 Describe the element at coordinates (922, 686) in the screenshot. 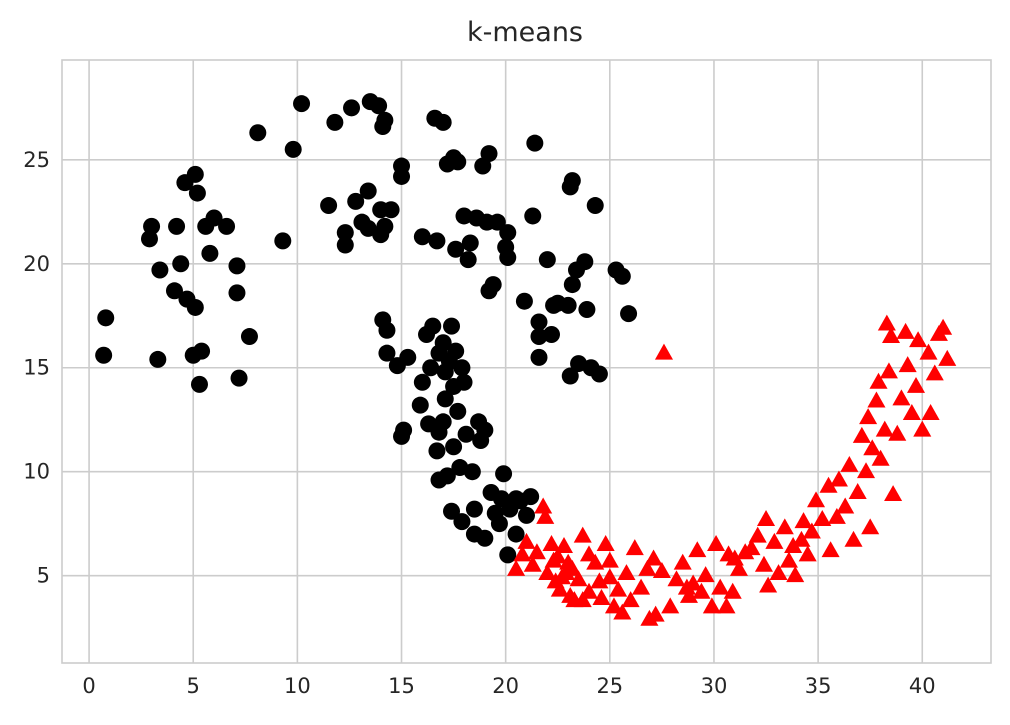

I see `x-tick-label: 40` at that location.